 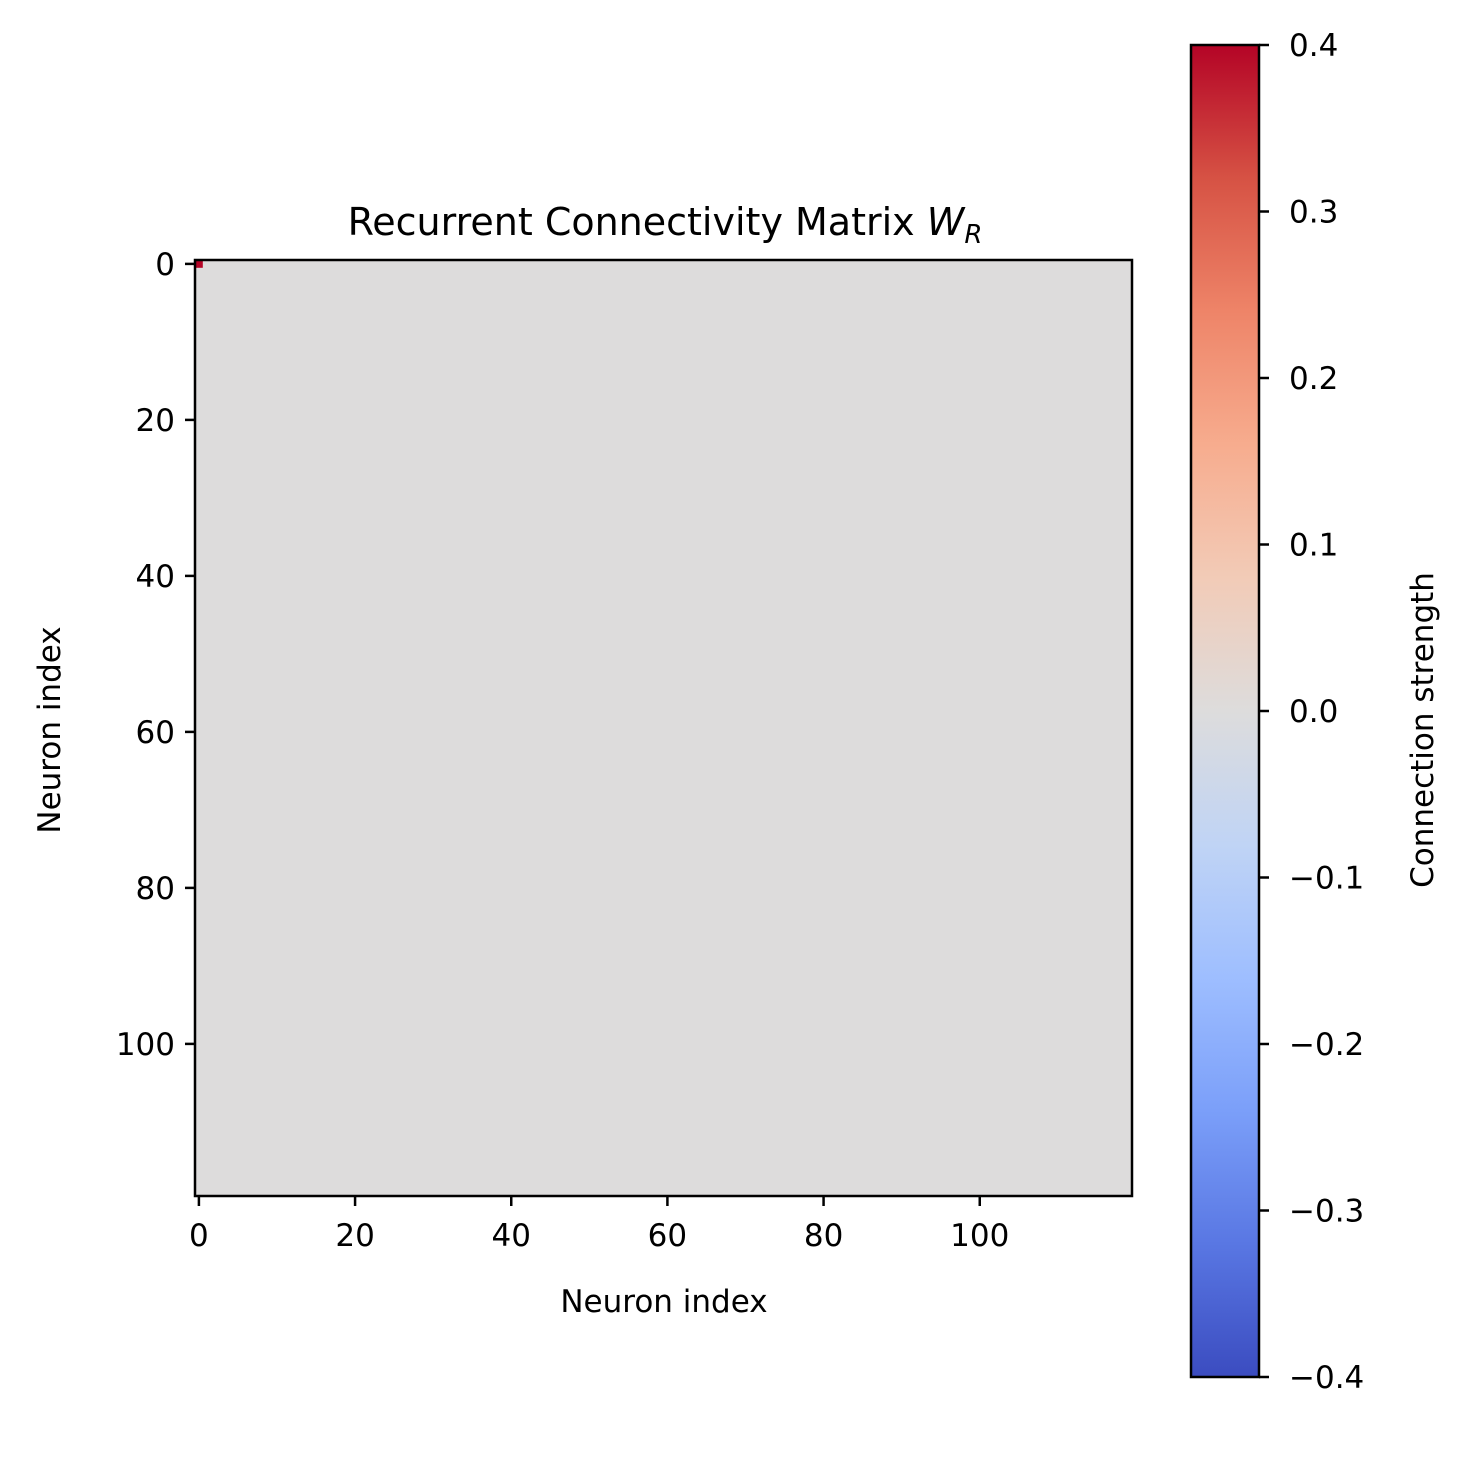 I want to click on colorbar-tick-label: 0.0, so click(x=1313, y=712).